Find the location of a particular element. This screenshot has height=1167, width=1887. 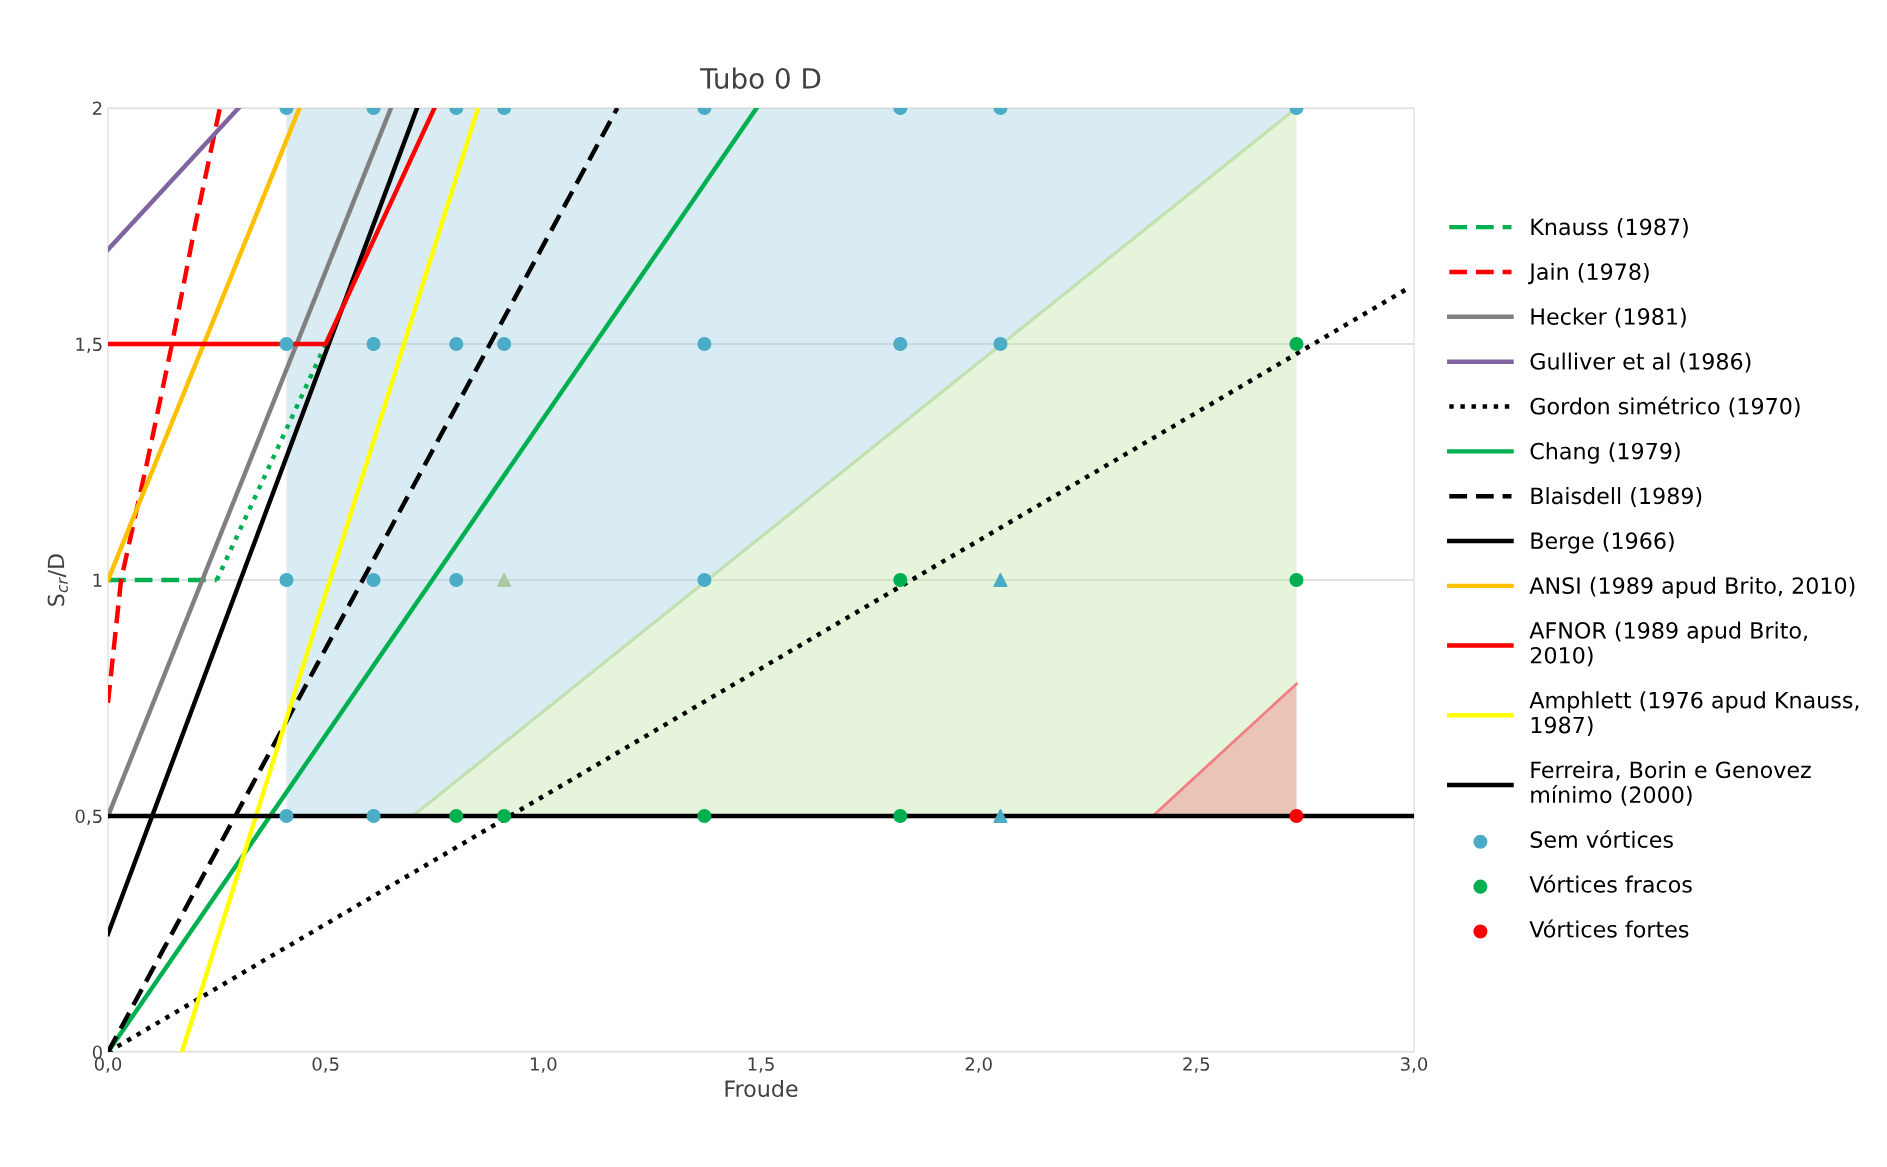

y-tick-label: 0 is located at coordinates (97, 1052).